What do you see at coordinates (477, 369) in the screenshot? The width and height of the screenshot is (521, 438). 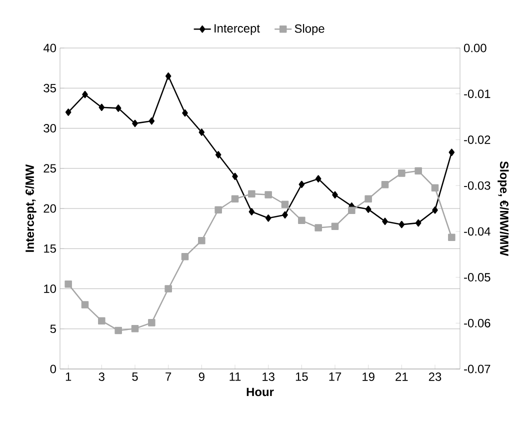 I see `y2-tick-label: -0.07` at bounding box center [477, 369].